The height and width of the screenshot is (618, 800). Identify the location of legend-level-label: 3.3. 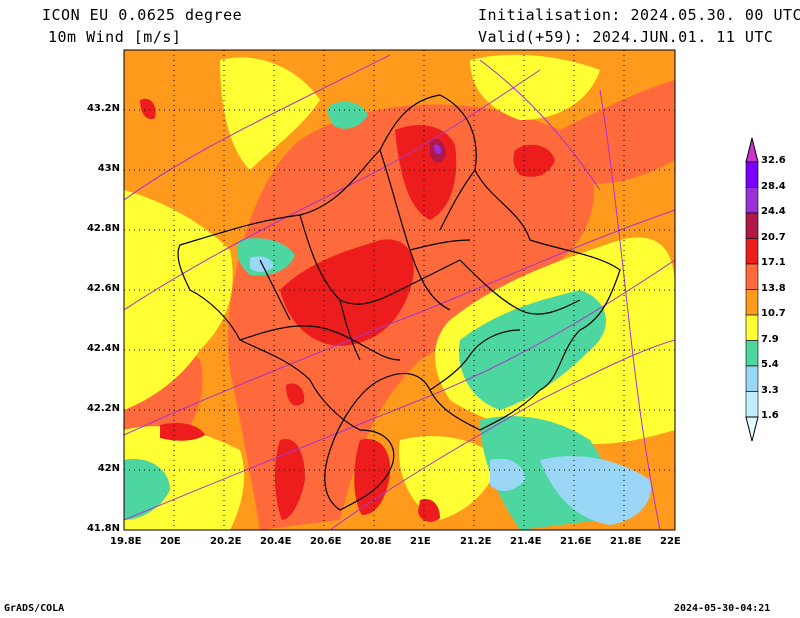
(770, 390).